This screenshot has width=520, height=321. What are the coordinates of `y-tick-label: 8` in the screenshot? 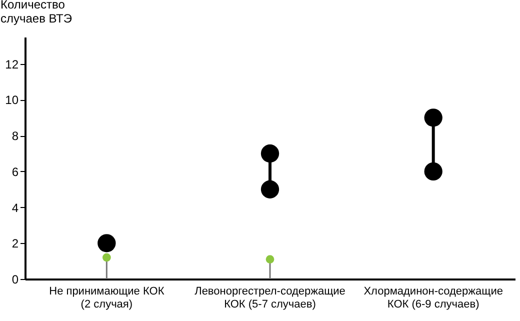 It's located at (15, 136).